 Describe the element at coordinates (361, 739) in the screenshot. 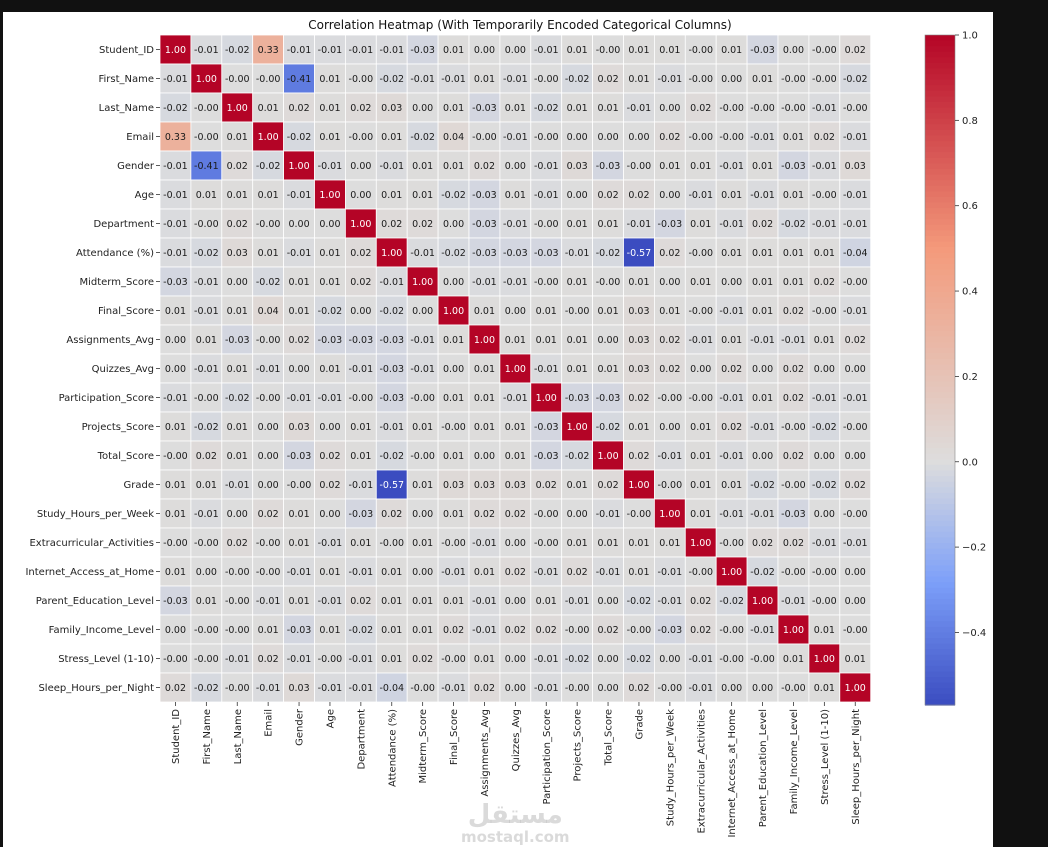

I see `x-tick-label: Department` at that location.